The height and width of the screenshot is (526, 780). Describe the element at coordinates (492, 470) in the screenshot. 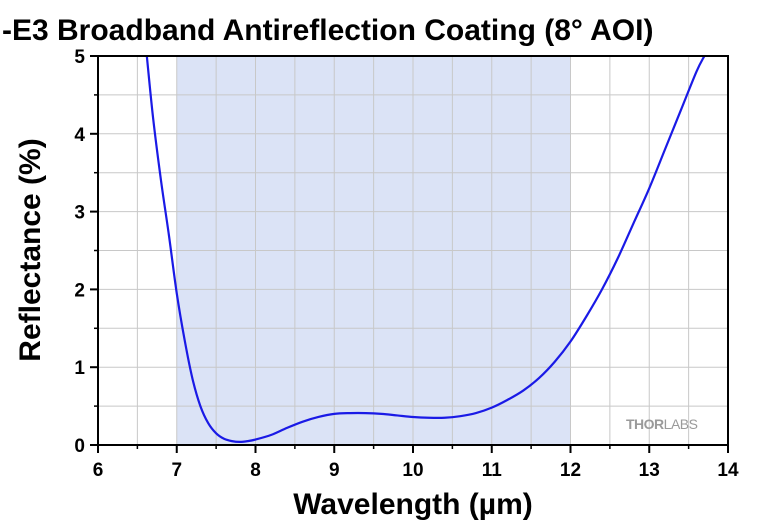

I see `x-tick-label: 11` at that location.